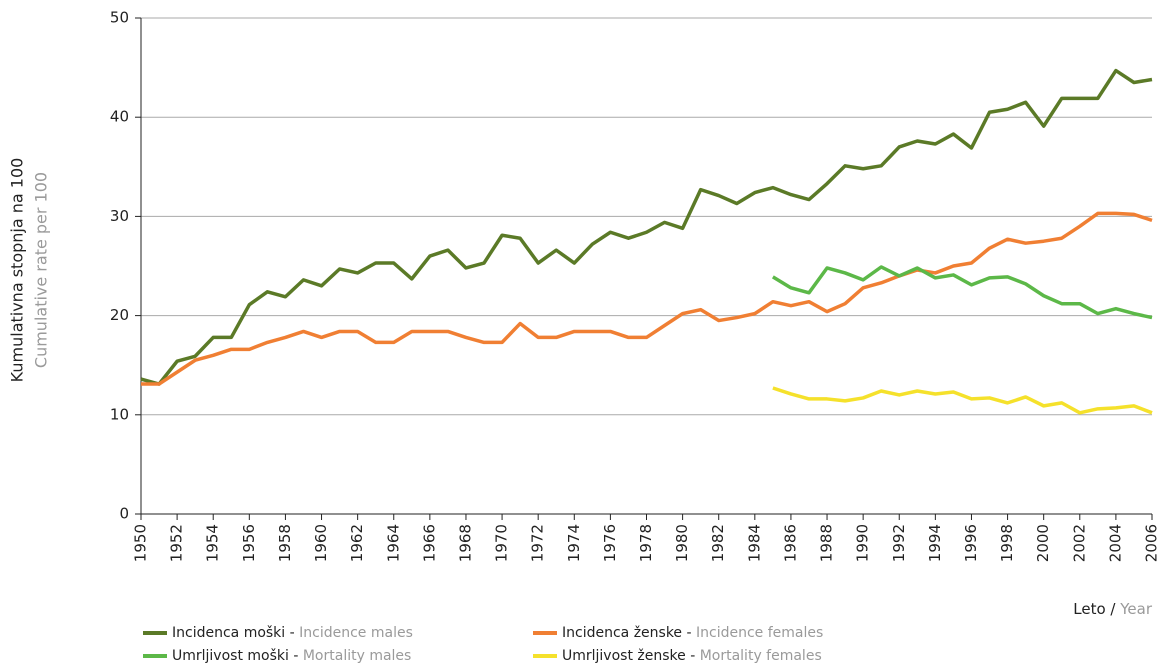 This screenshot has height=668, width=1171. I want to click on x-tick-label: 1966, so click(429, 543).